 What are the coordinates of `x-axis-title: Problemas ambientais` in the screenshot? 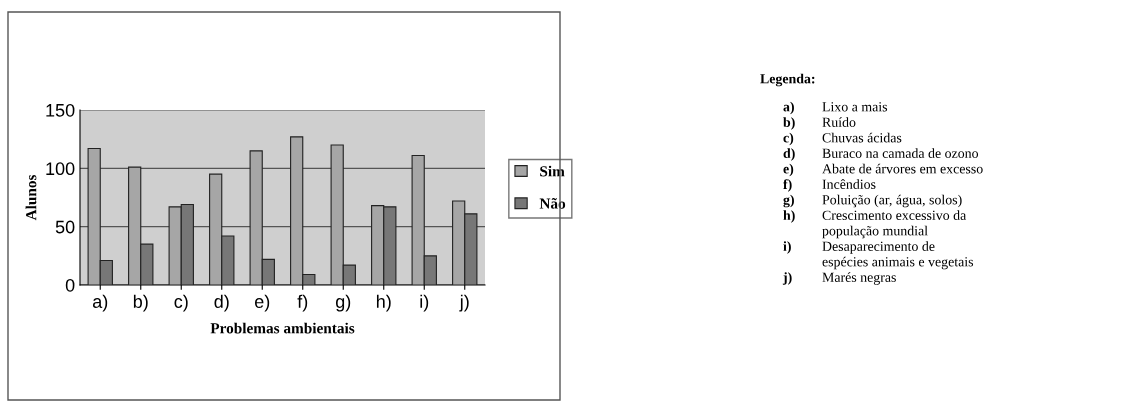 It's located at (282, 328).